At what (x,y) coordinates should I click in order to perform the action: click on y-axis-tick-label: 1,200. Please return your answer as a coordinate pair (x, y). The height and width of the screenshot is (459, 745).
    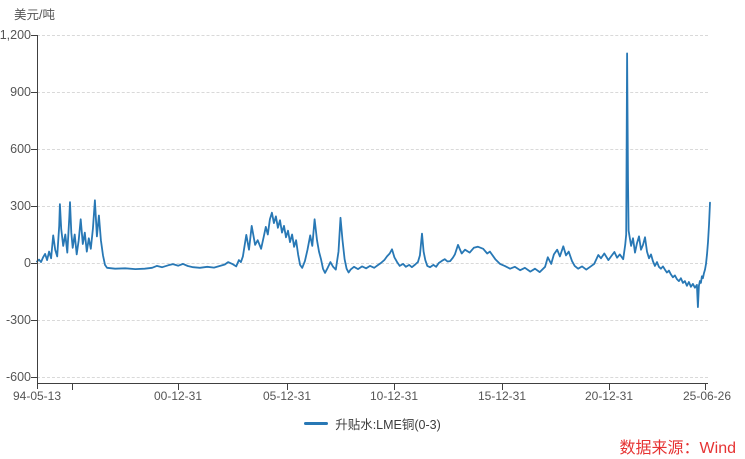
    Looking at the image, I should click on (15, 35).